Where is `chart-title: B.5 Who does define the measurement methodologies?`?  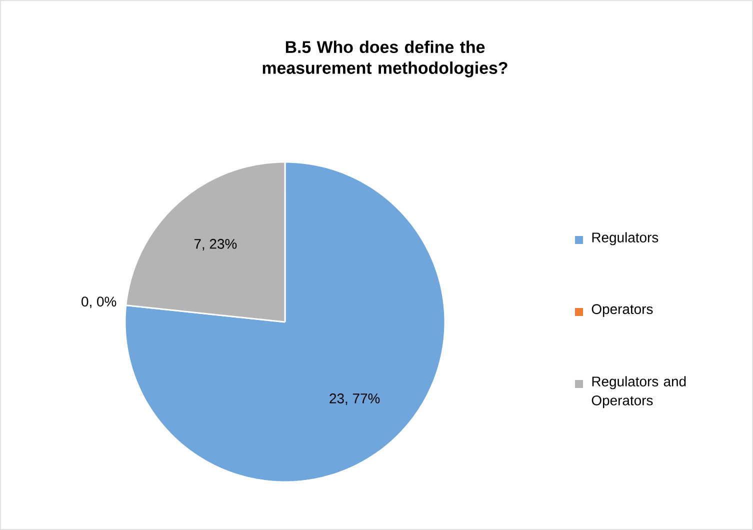 chart-title: B.5 Who does define the measurement methodologies? is located at coordinates (385, 59).